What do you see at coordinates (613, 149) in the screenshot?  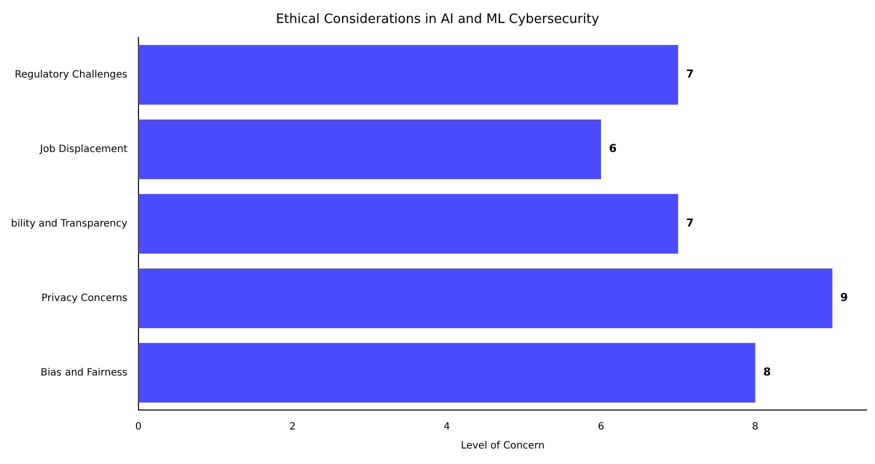 I see `data-label: 6` at bounding box center [613, 149].